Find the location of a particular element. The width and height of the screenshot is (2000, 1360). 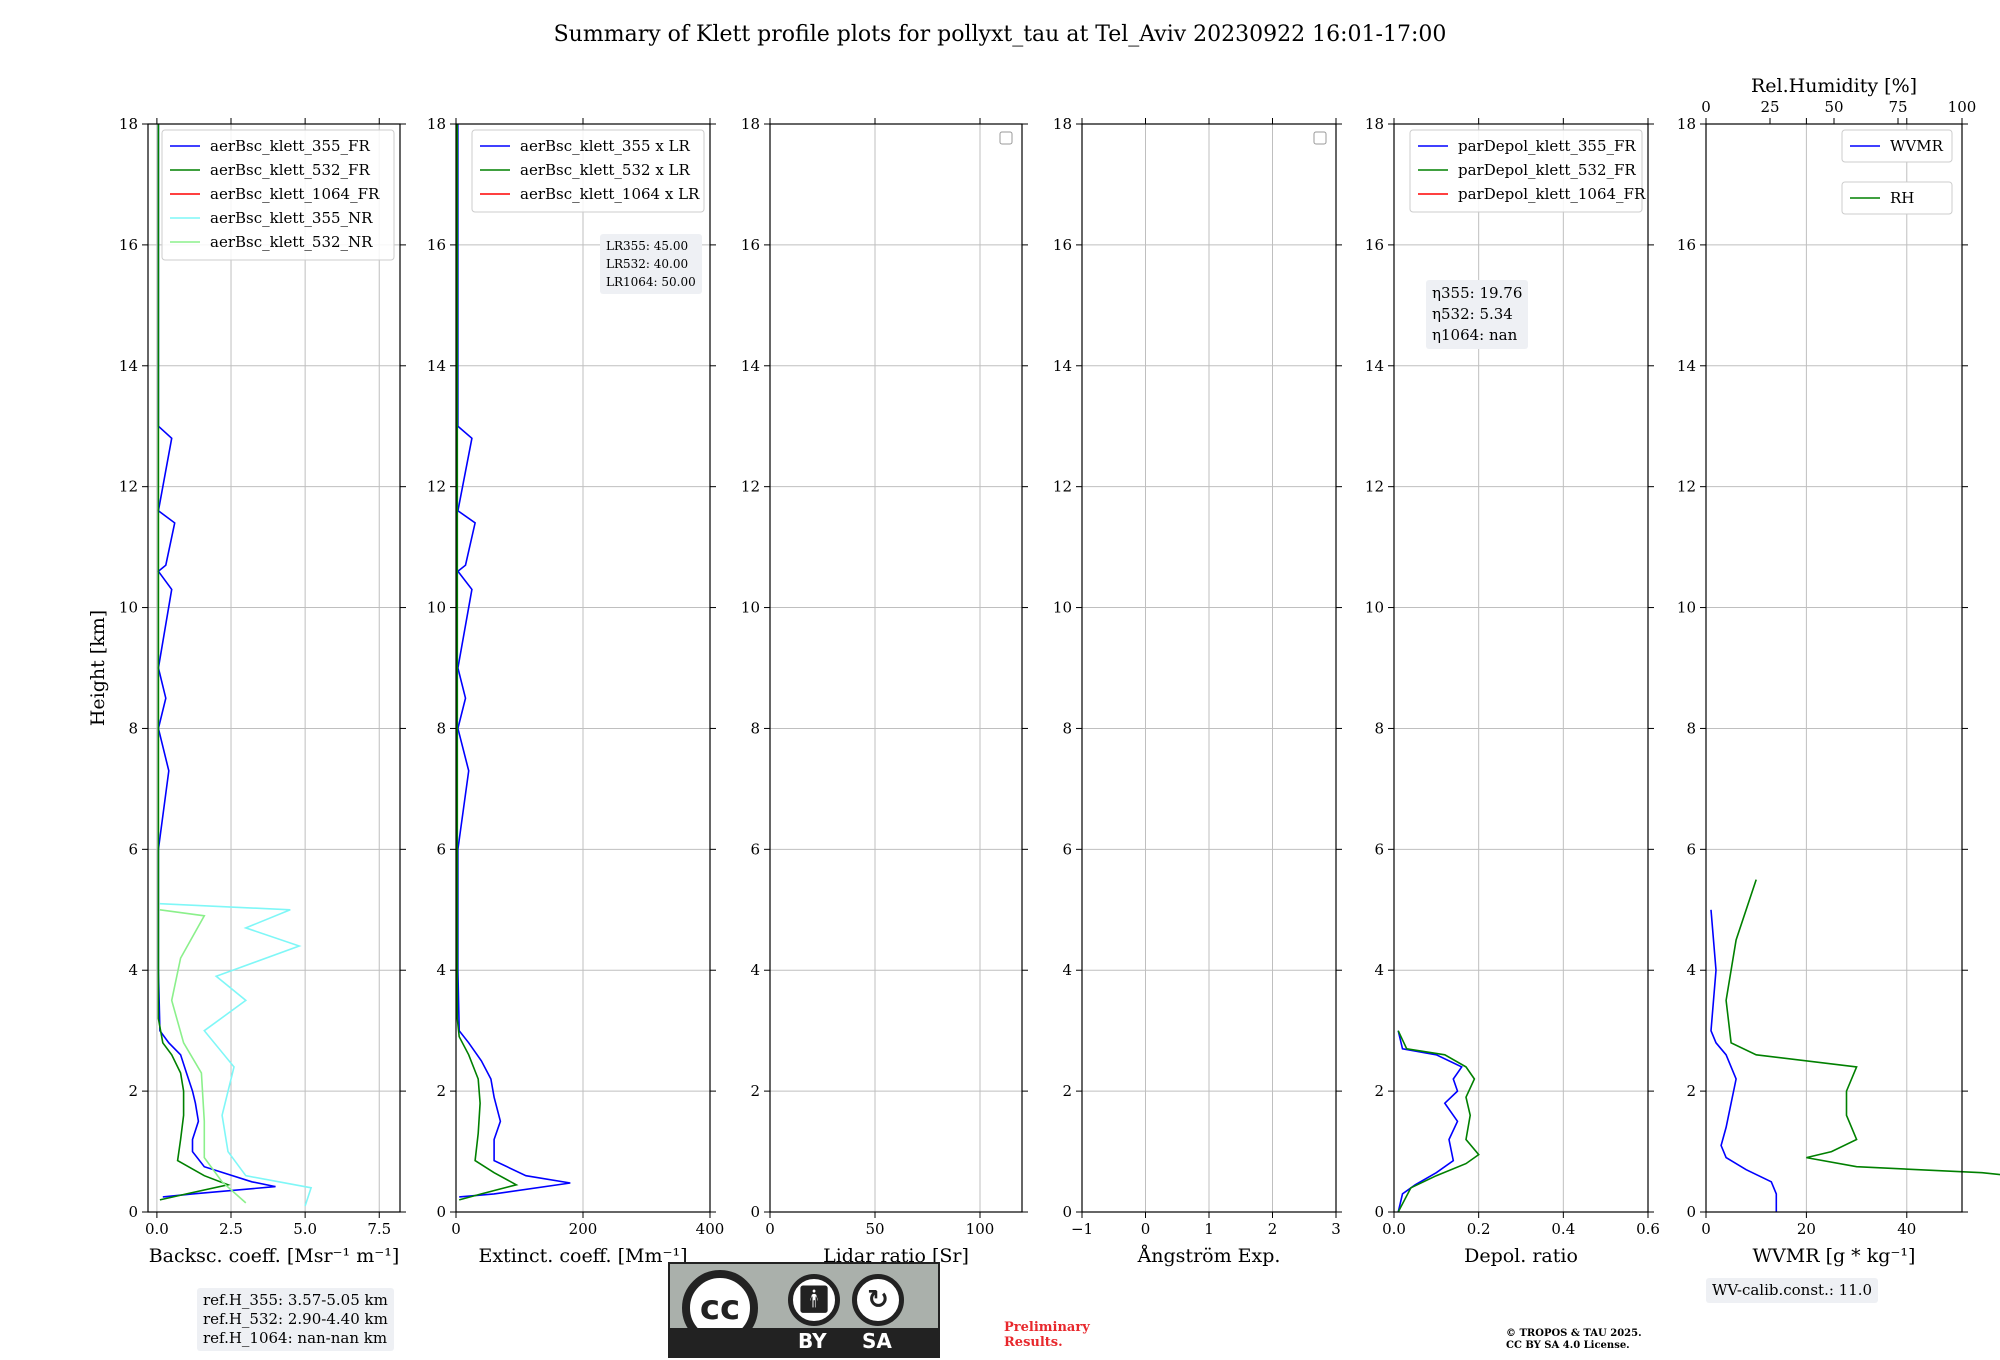

x-axis-label: Ångström Exp. is located at coordinates (1209, 1256).